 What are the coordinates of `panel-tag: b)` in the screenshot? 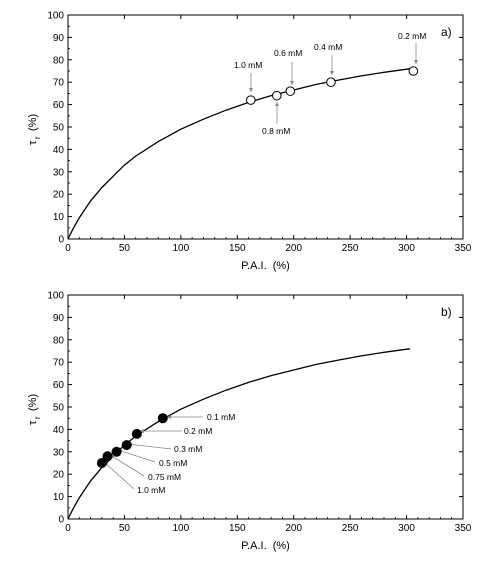 It's located at (446, 312).